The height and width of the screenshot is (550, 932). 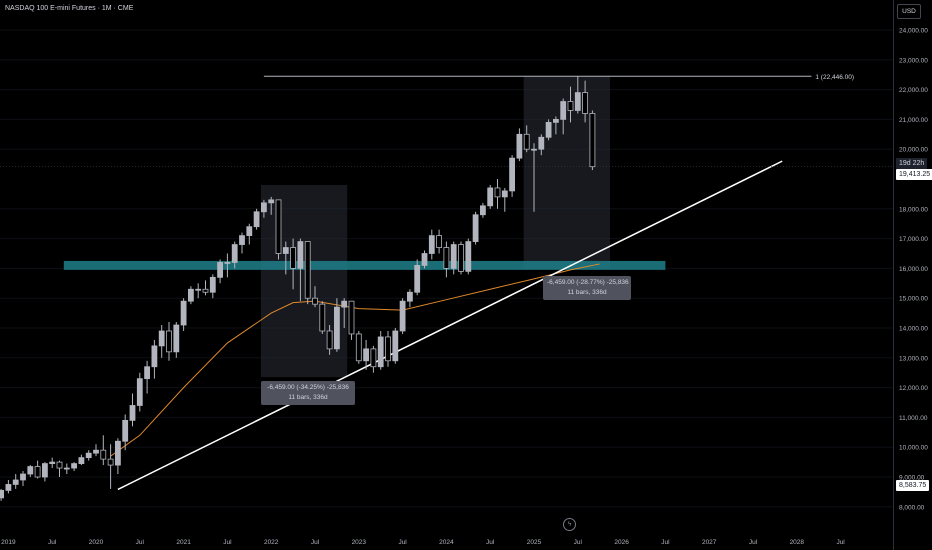 I want to click on price-tick-label: 24,000.00, so click(x=913, y=31).